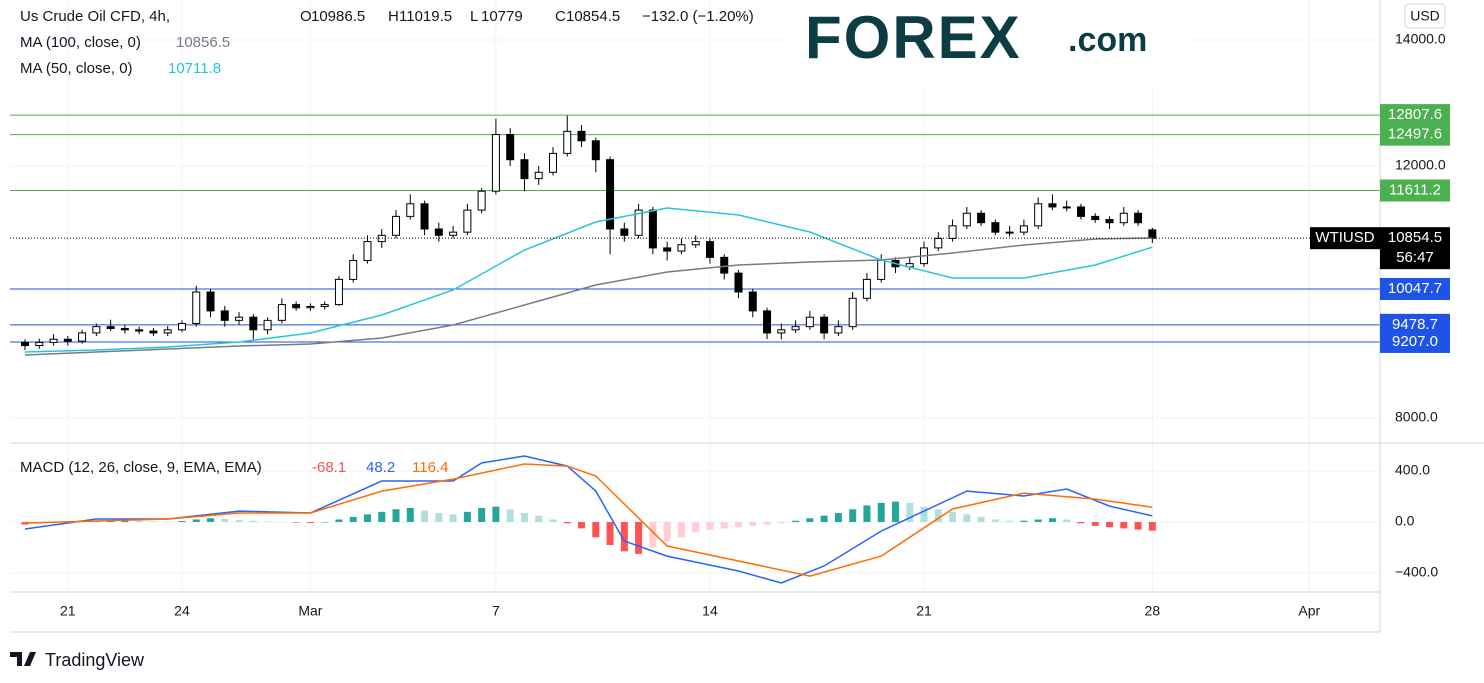  Describe the element at coordinates (1420, 39) in the screenshot. I see `y-tick-label: 14000.0` at that location.